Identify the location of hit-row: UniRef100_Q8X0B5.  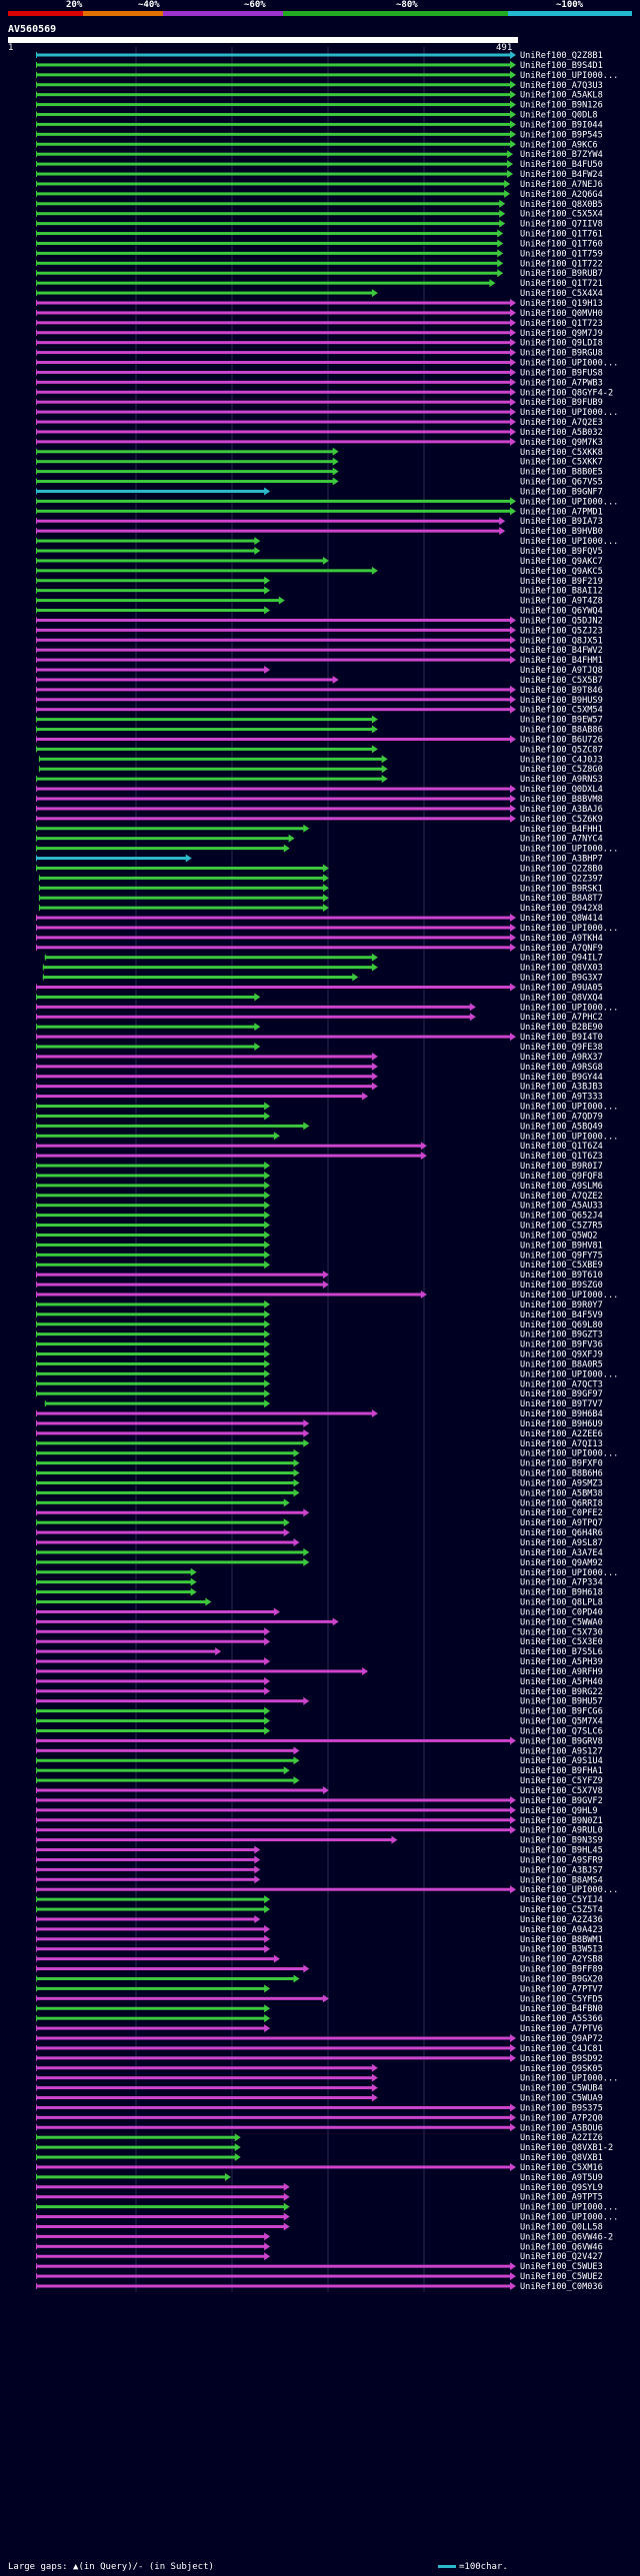
(319, 205).